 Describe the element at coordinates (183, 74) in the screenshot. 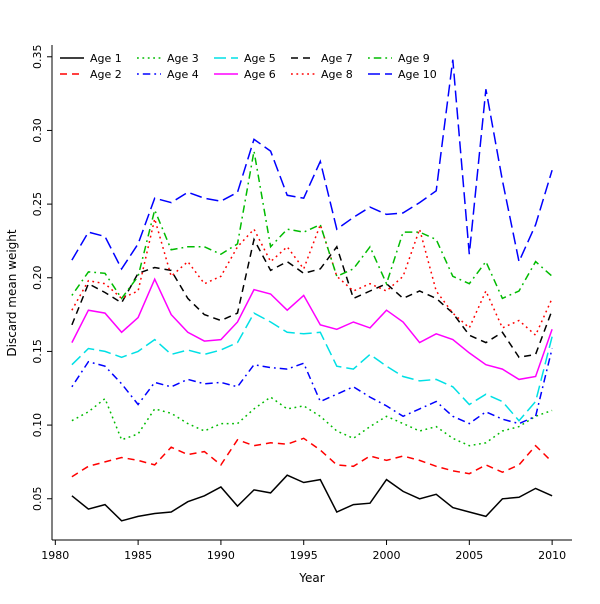

I see `legend-label-age-4: Age 4` at that location.